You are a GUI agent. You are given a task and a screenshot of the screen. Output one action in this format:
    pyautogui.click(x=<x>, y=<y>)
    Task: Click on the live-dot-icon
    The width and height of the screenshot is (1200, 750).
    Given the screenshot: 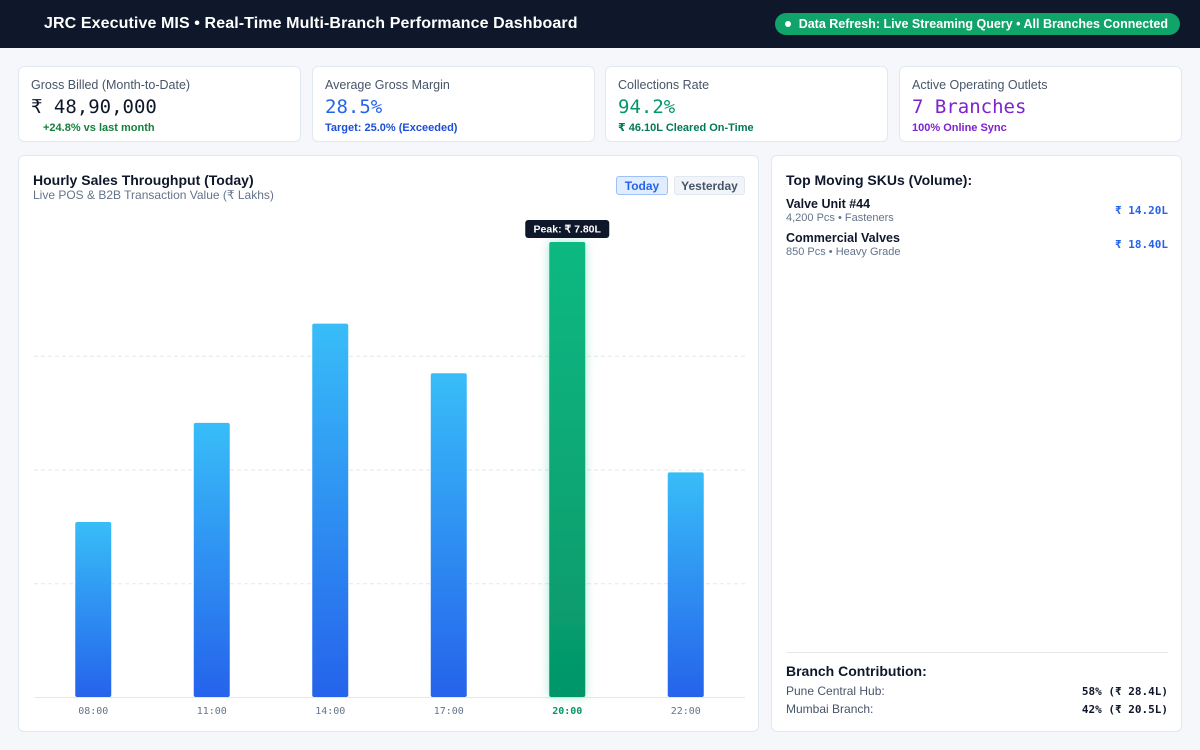 What is the action you would take?
    pyautogui.click(x=787, y=24)
    